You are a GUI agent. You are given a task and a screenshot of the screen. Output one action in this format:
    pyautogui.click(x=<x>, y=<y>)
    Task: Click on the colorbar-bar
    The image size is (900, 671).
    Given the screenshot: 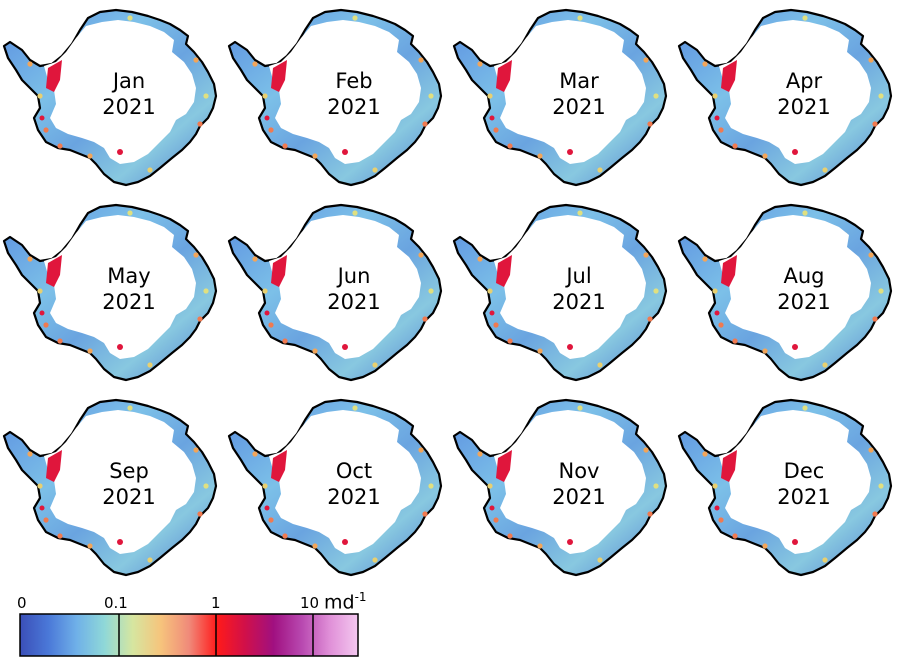 What is the action you would take?
    pyautogui.click(x=189, y=635)
    